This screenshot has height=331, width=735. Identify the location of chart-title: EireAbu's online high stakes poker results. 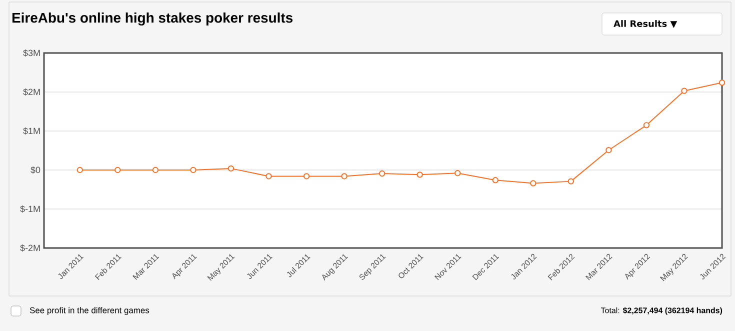
(152, 19).